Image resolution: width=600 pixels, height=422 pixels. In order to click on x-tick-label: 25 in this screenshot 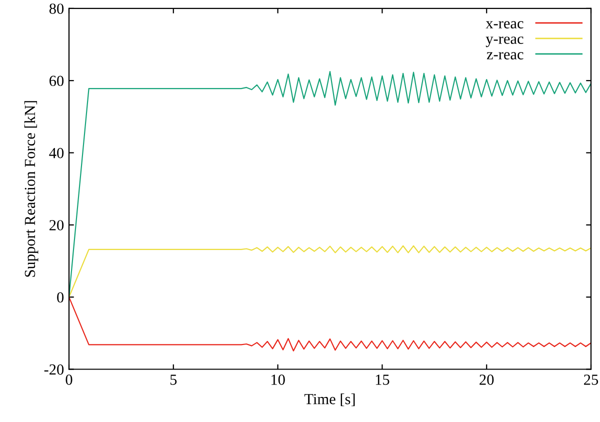, I will do `click(591, 379)`.